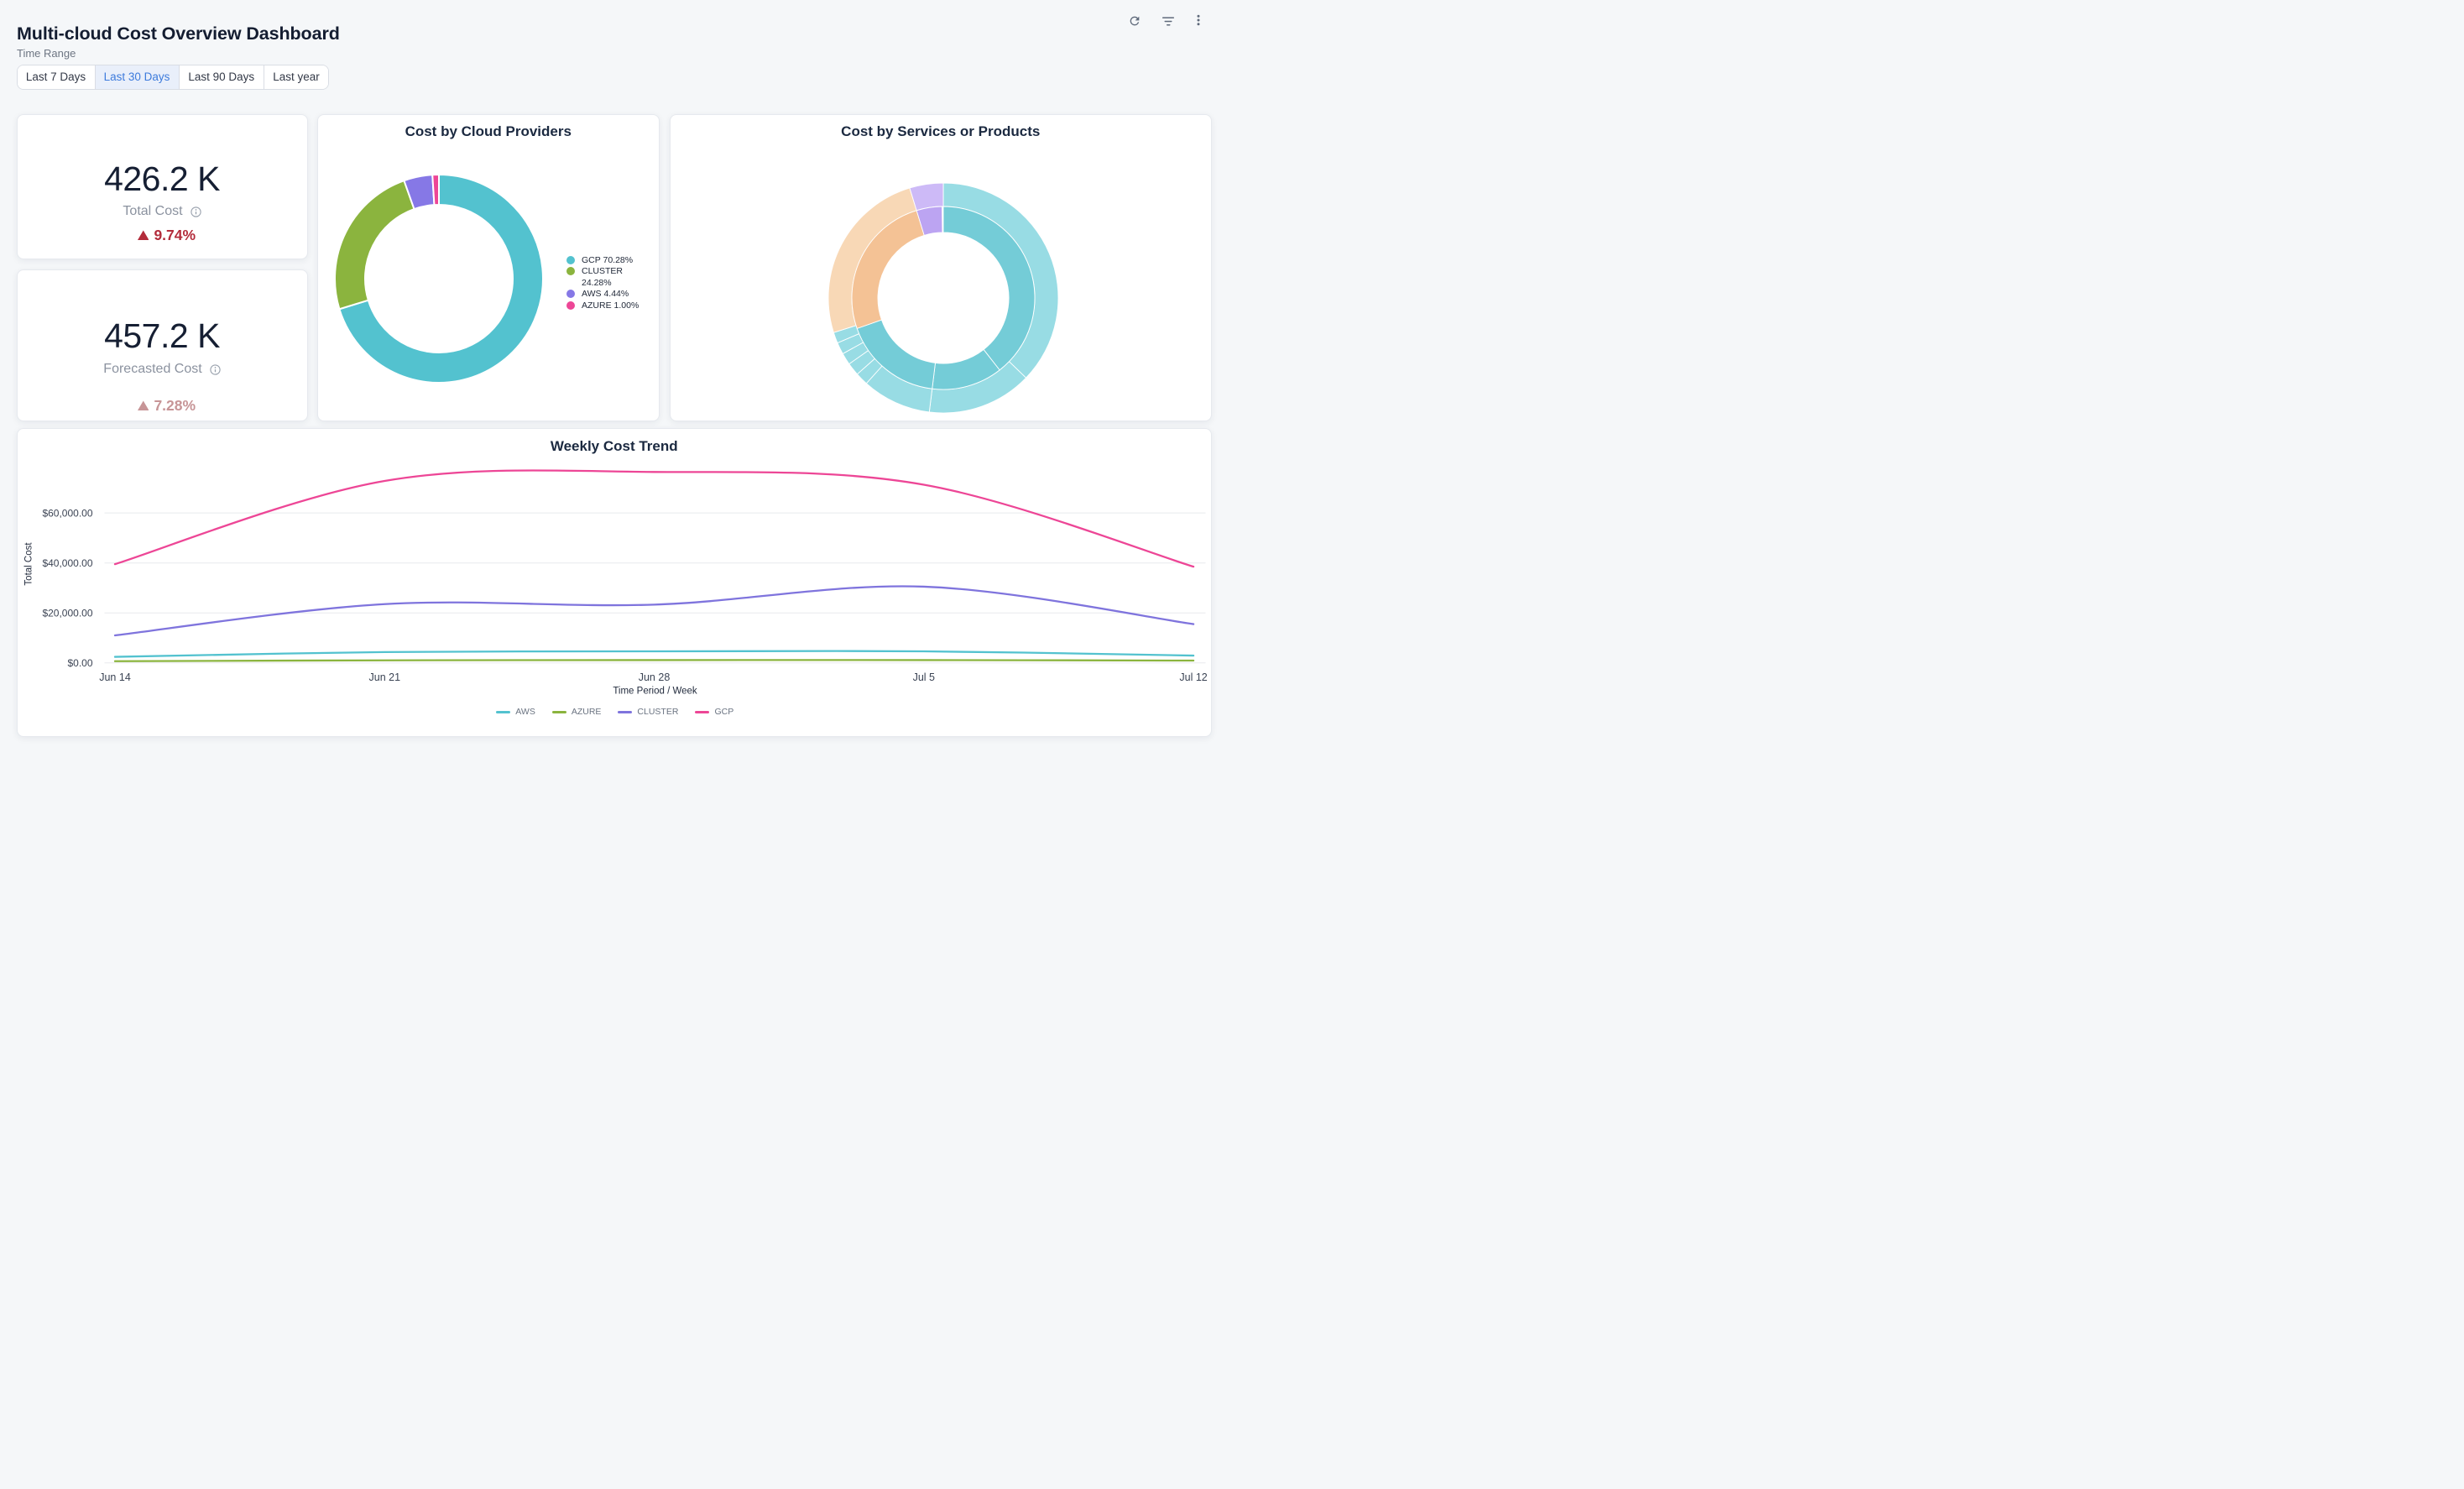  What do you see at coordinates (923, 677) in the screenshot?
I see `svg-text: Jul 5` at bounding box center [923, 677].